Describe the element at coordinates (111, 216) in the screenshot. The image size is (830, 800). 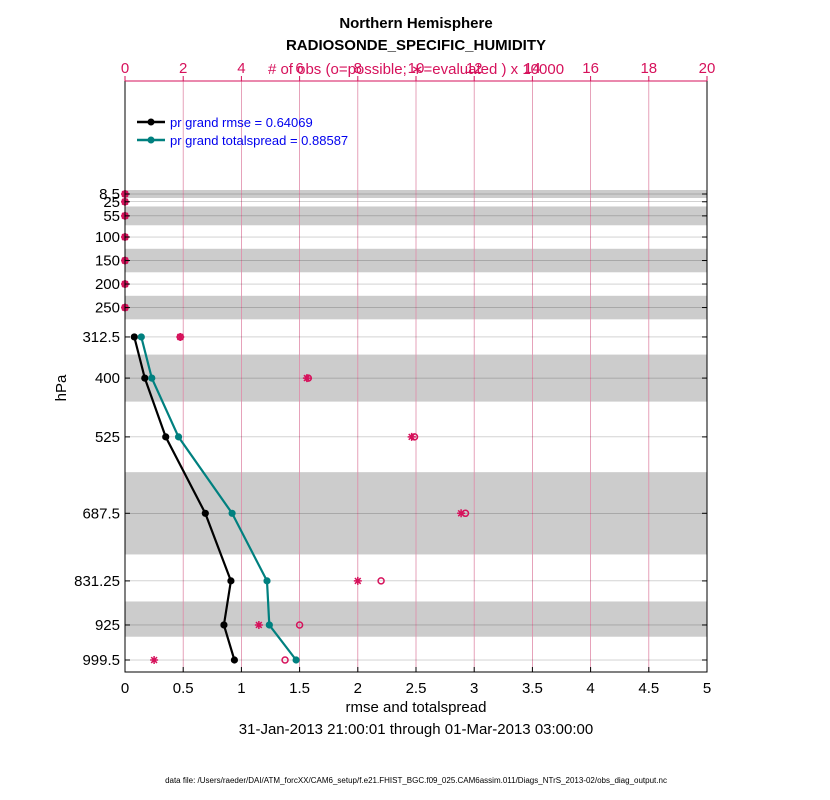
I see `y-axis-tick-label: 55` at that location.